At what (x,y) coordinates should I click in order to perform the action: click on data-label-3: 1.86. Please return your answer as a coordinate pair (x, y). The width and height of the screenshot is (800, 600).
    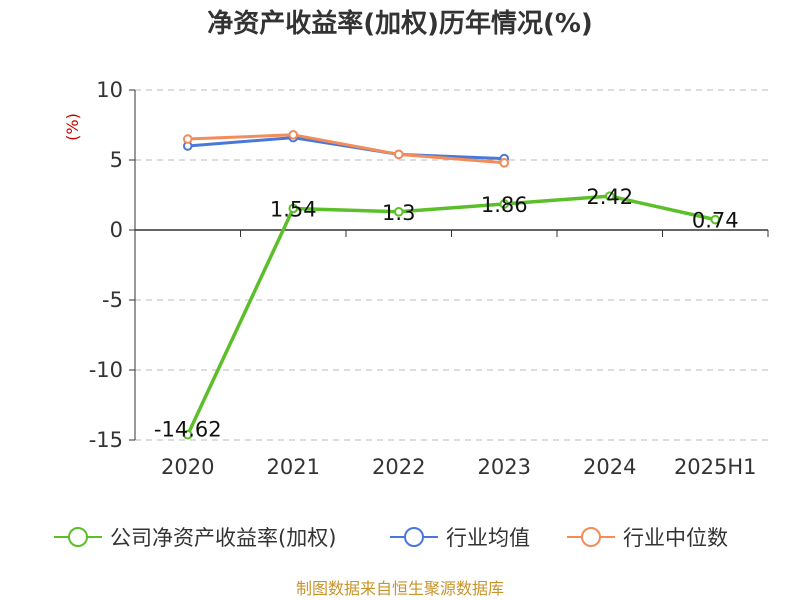
    Looking at the image, I should click on (504, 205).